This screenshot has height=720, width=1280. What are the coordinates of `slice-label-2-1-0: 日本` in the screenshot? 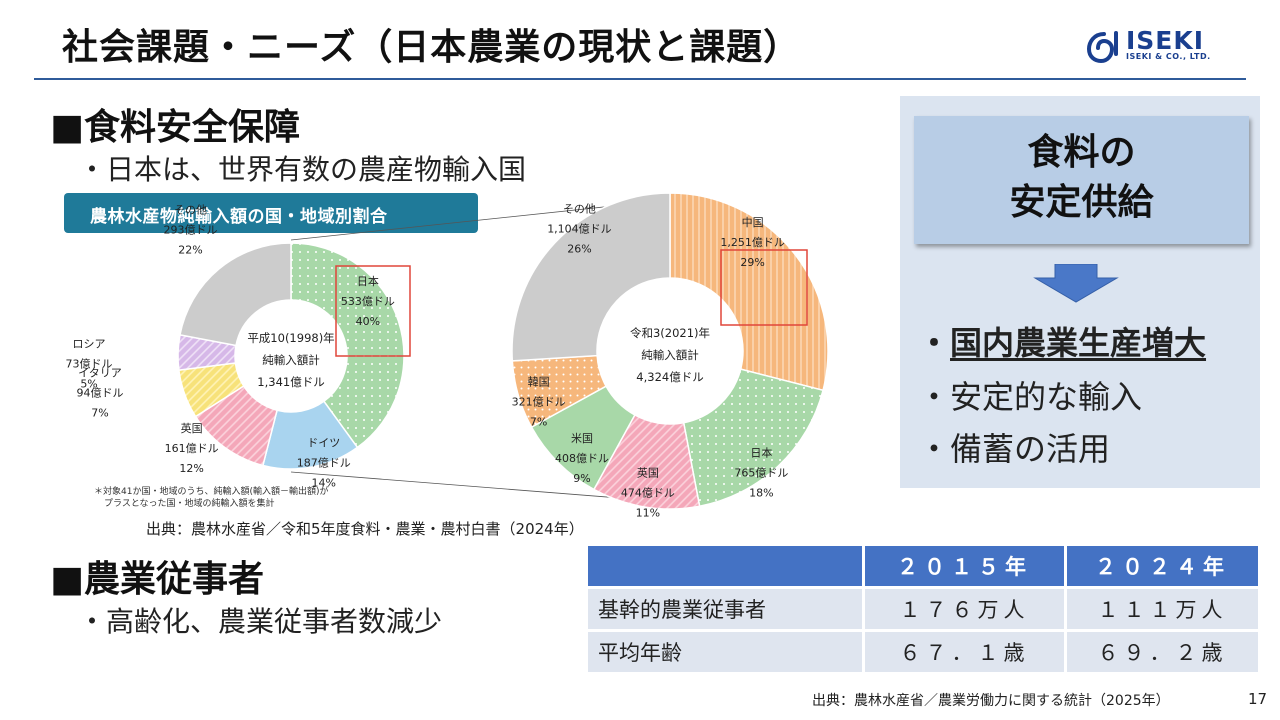 It's located at (761, 453).